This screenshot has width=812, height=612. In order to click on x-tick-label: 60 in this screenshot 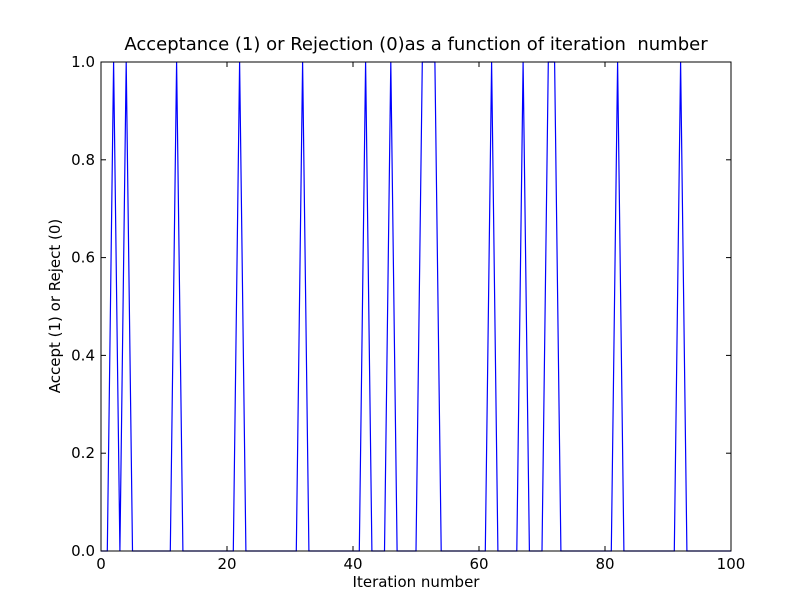, I will do `click(478, 564)`.